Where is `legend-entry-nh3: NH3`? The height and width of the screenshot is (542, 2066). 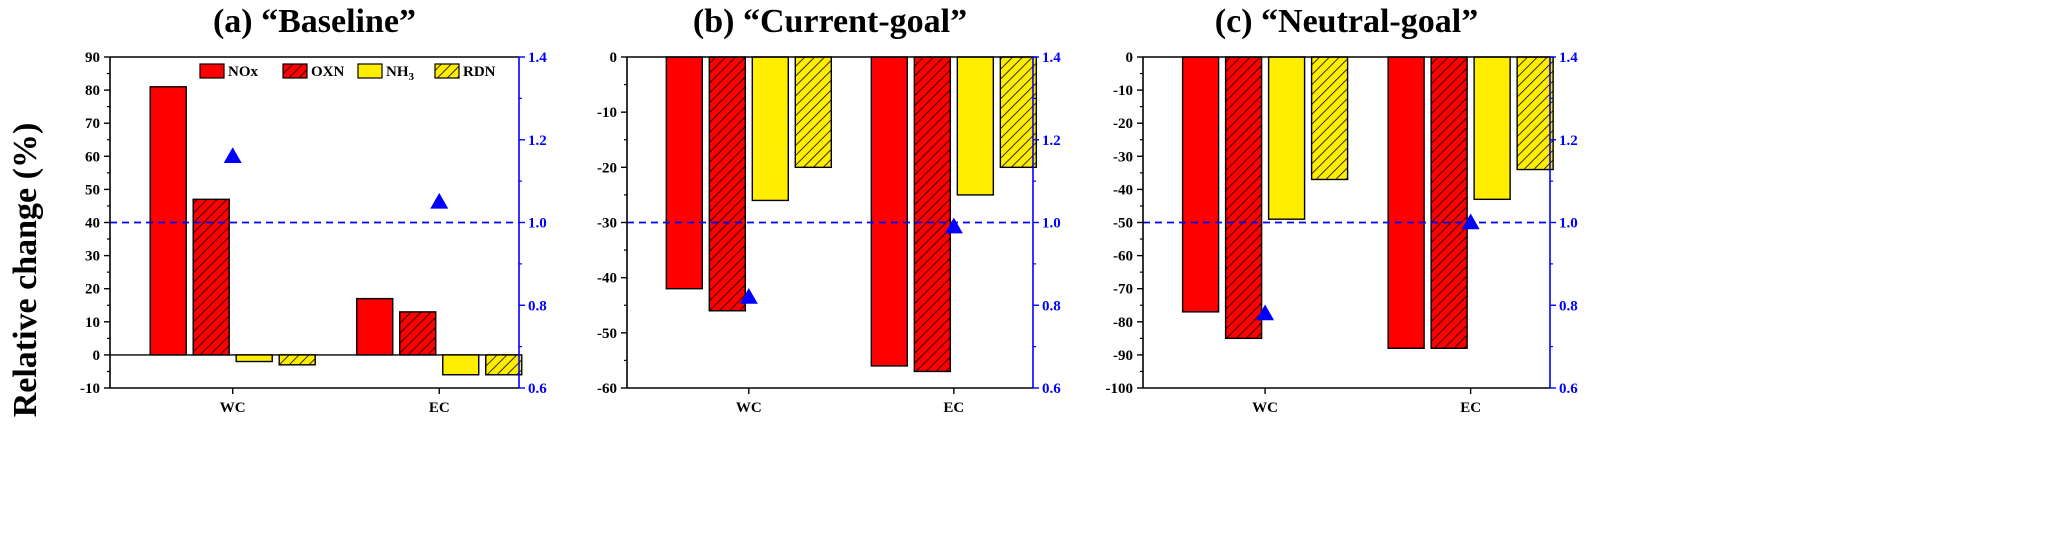 legend-entry-nh3: NH3 is located at coordinates (386, 73).